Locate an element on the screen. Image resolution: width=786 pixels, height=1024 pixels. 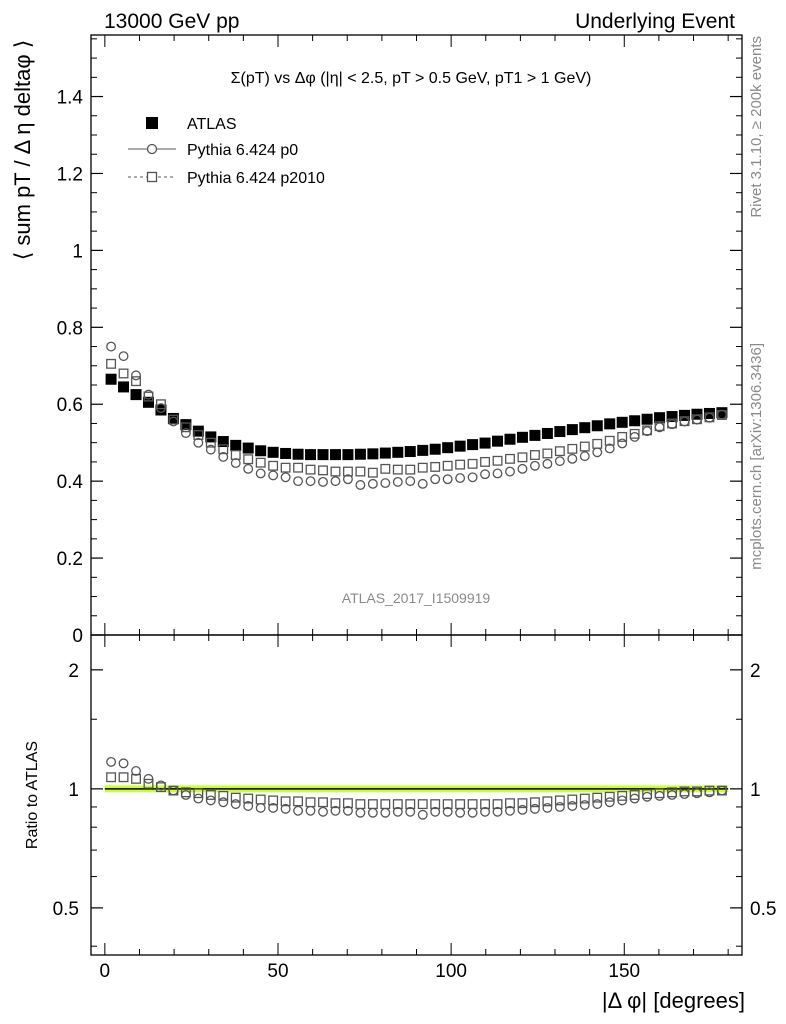
legend-marker-open-circle is located at coordinates (152, 149).